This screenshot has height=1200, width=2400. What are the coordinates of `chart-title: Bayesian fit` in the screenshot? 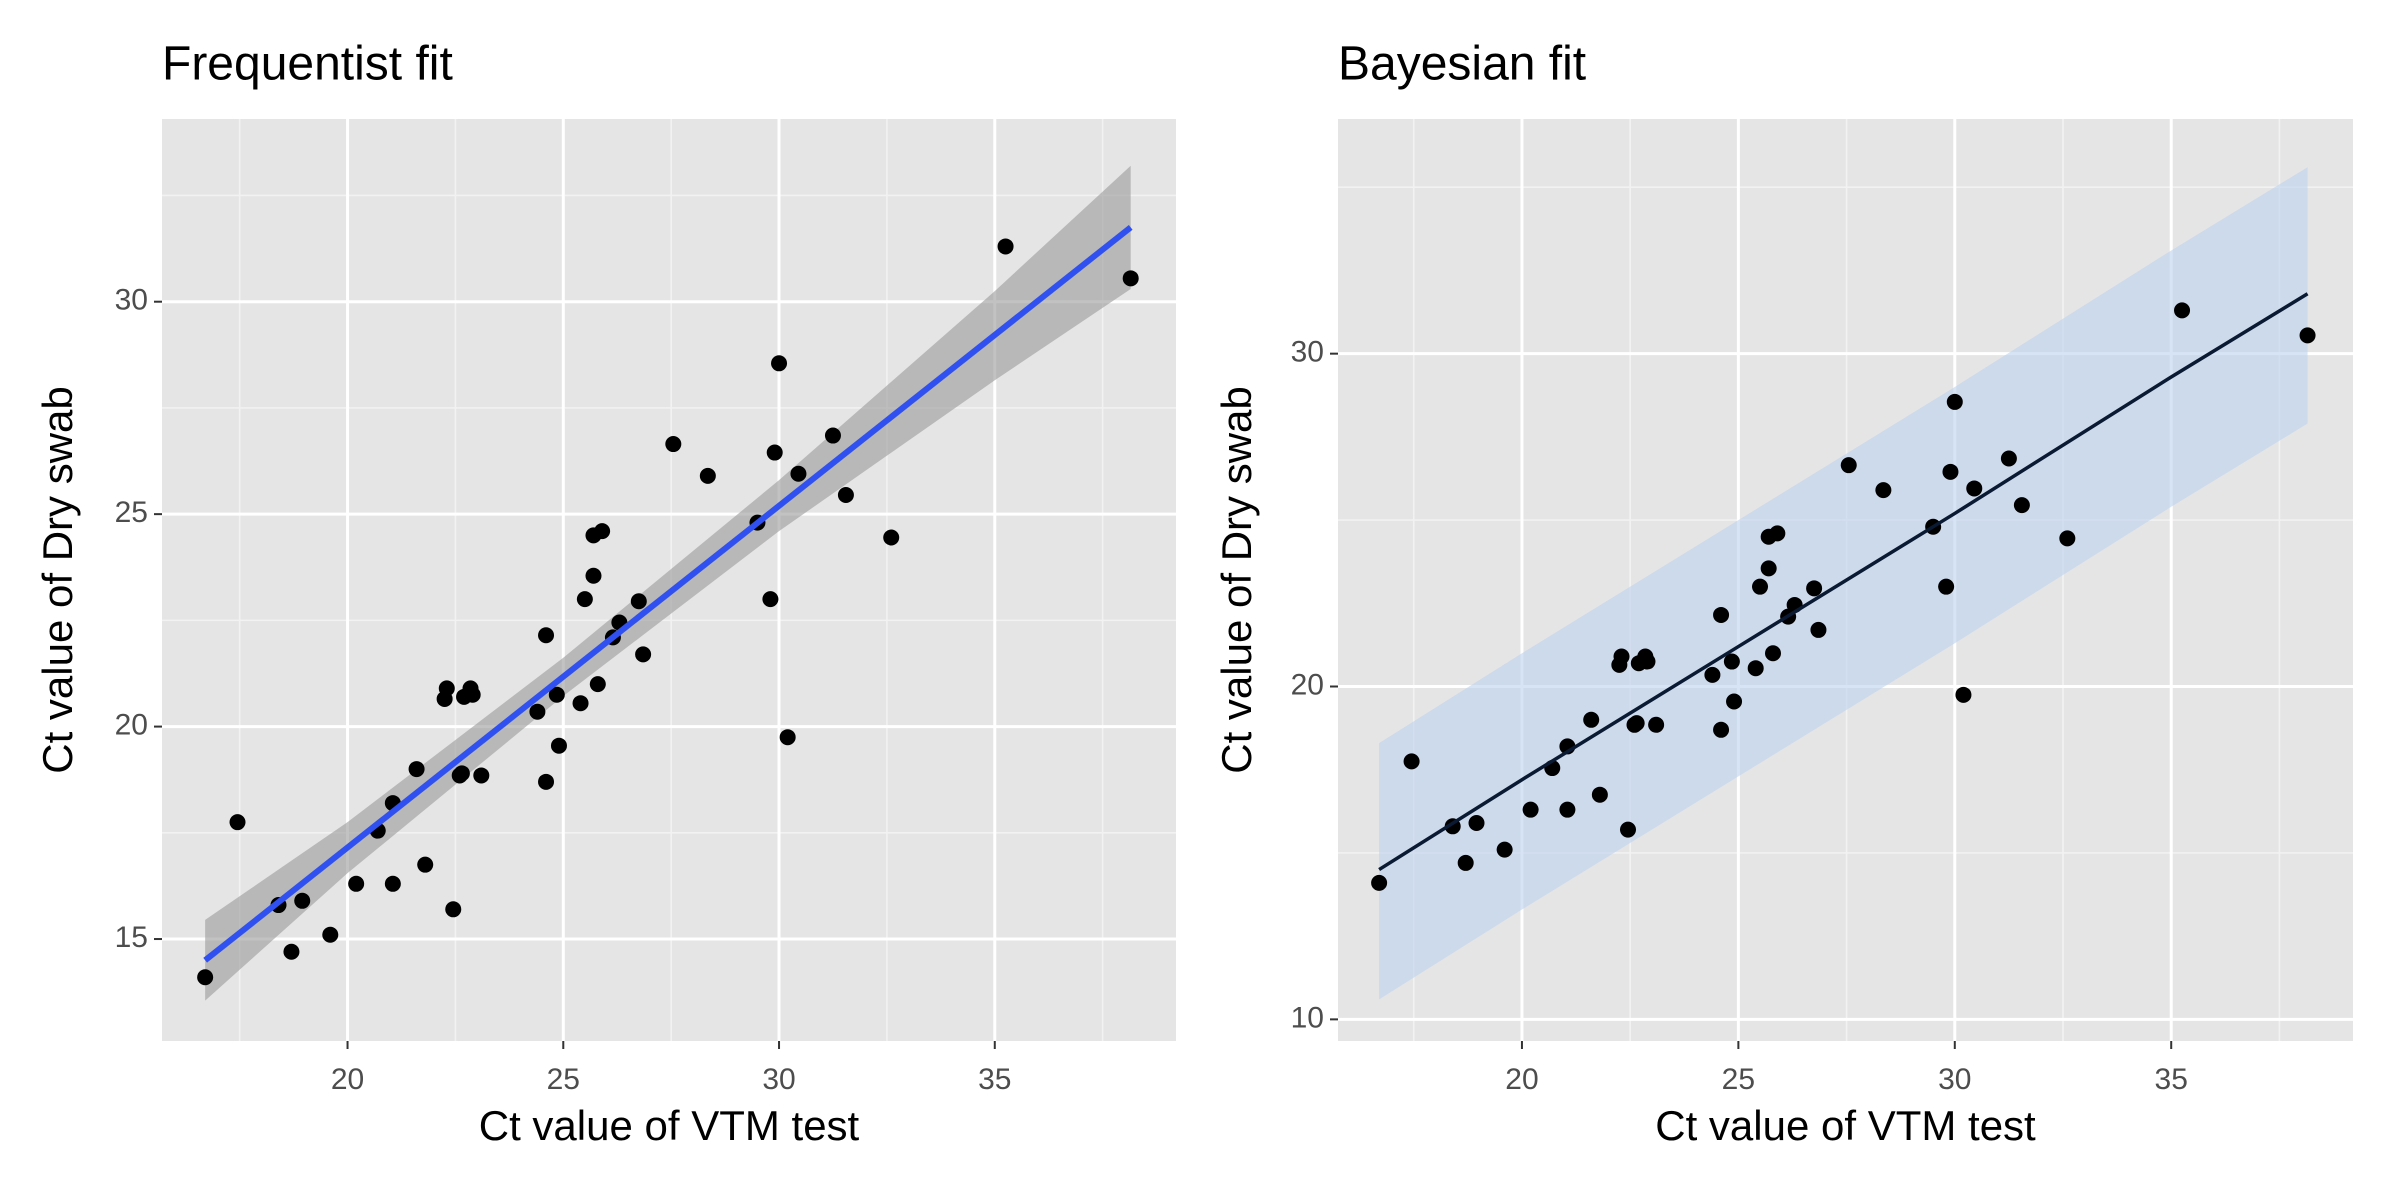 It's located at (1462, 64).